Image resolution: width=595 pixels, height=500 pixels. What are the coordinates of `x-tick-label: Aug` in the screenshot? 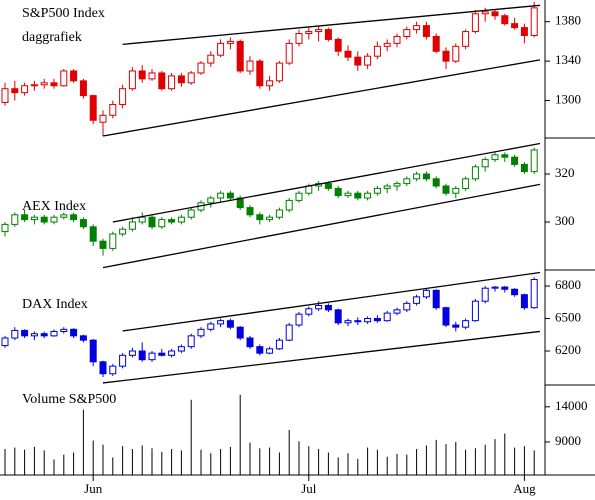 It's located at (524, 488).